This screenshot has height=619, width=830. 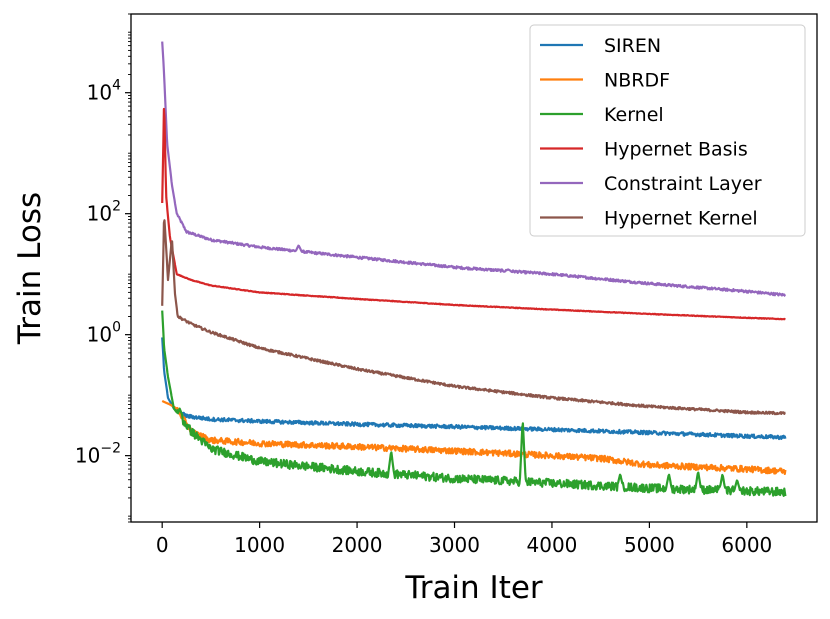 I want to click on legend-label: NBRDF, so click(x=637, y=81).